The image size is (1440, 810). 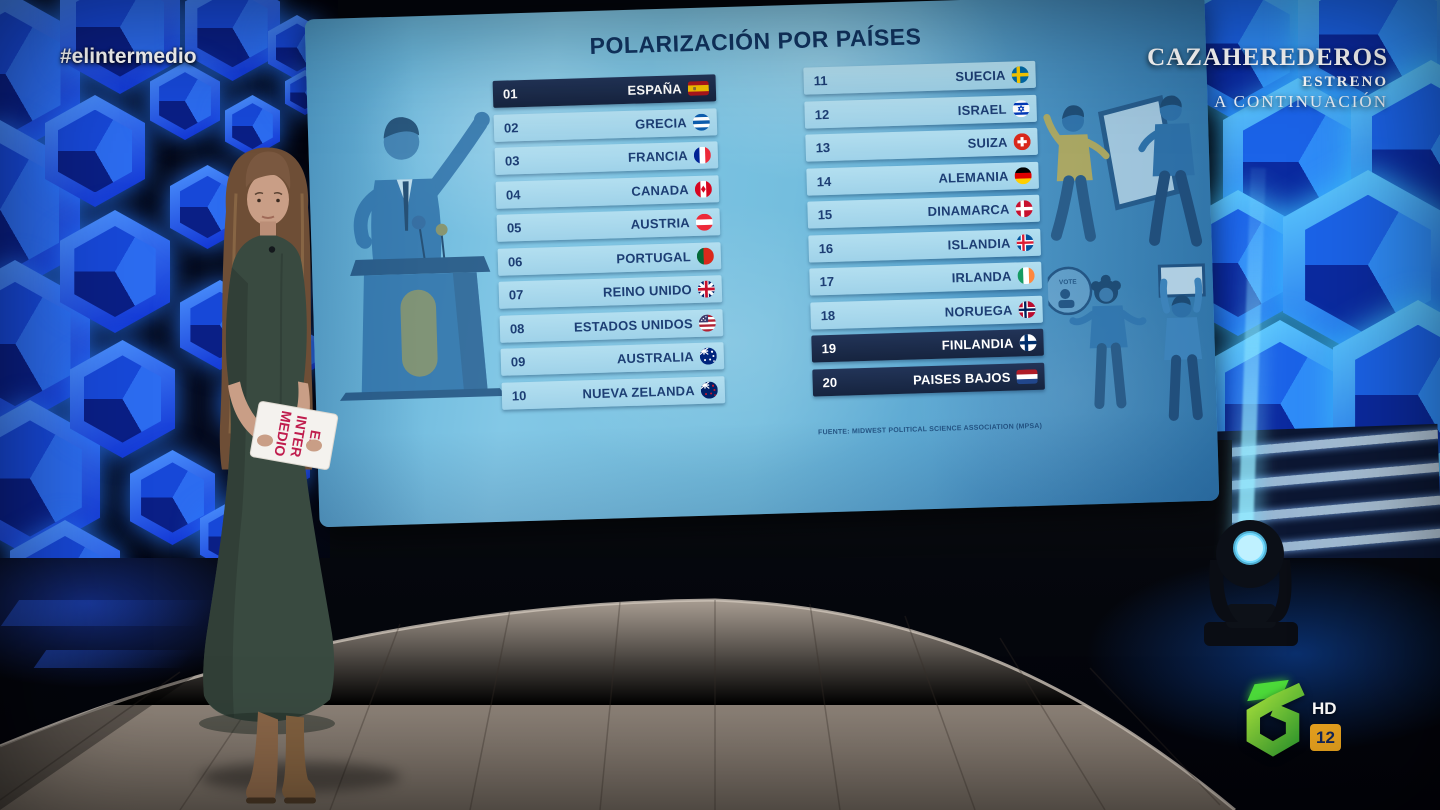 I want to click on country-name: ALEMANIA, so click(x=973, y=177).